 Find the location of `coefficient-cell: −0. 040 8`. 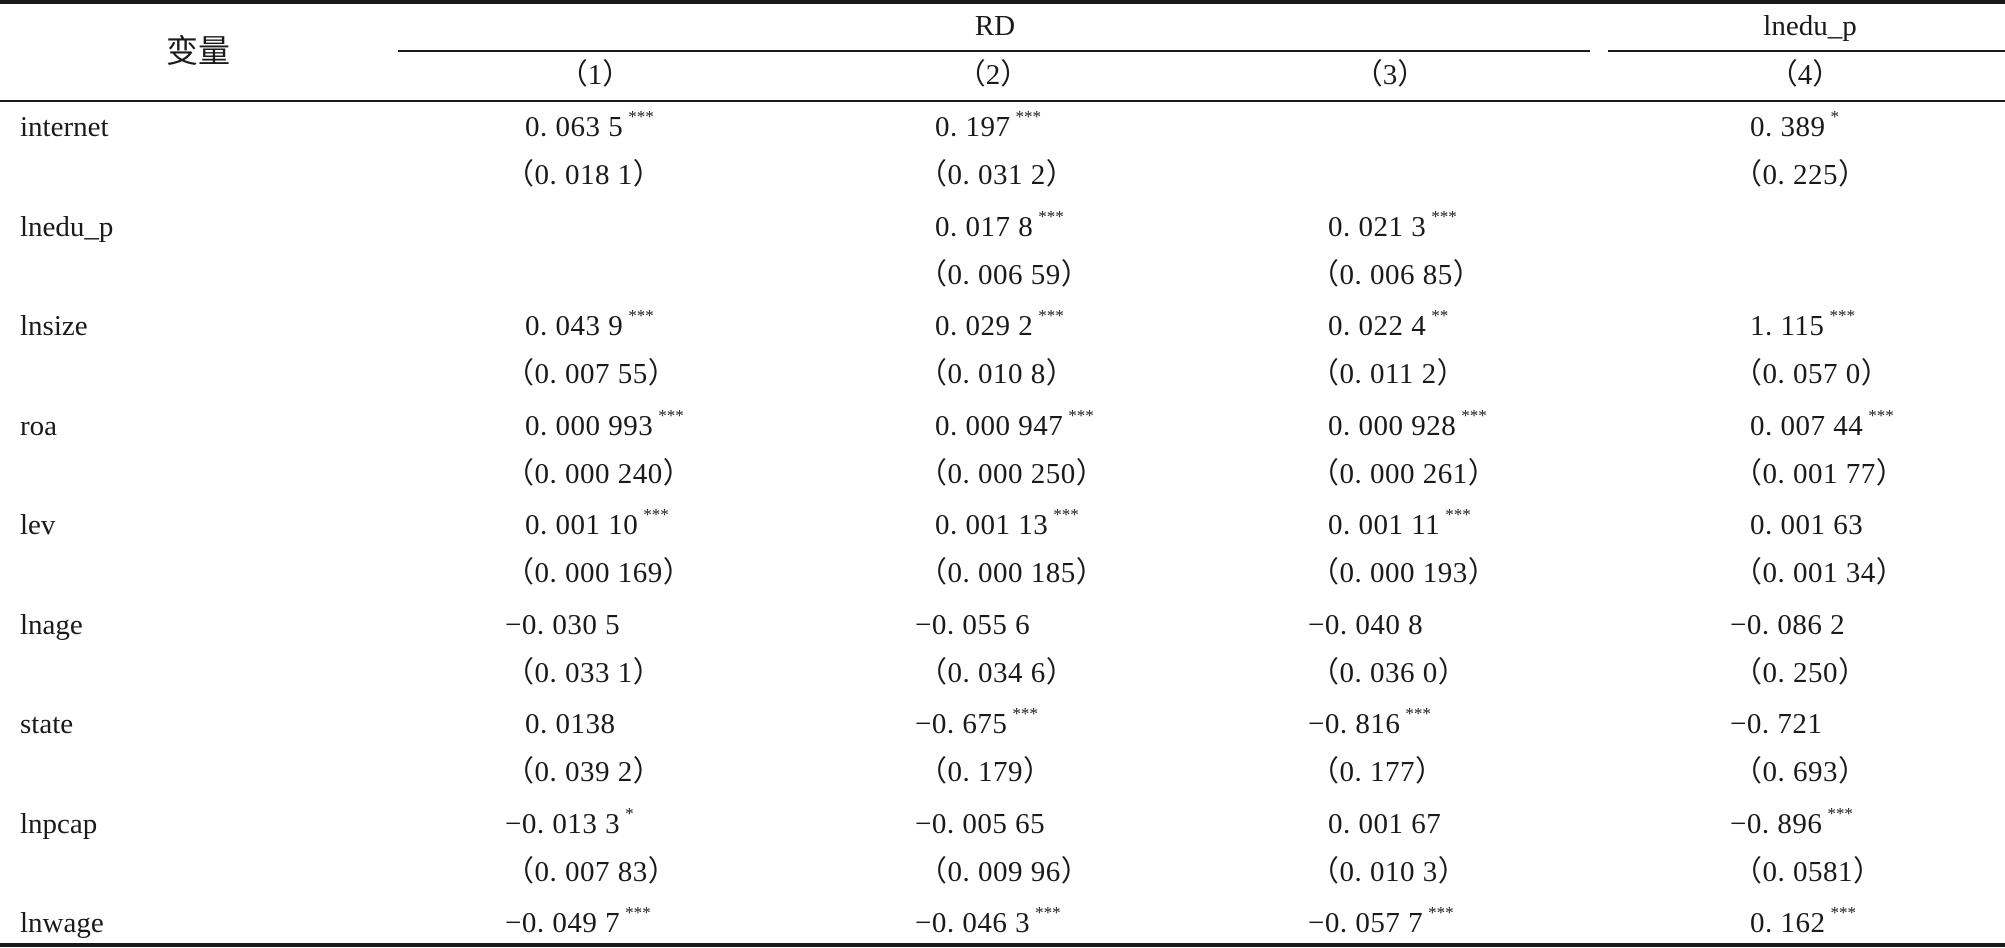

coefficient-cell: −0. 040 8 is located at coordinates (1365, 625).